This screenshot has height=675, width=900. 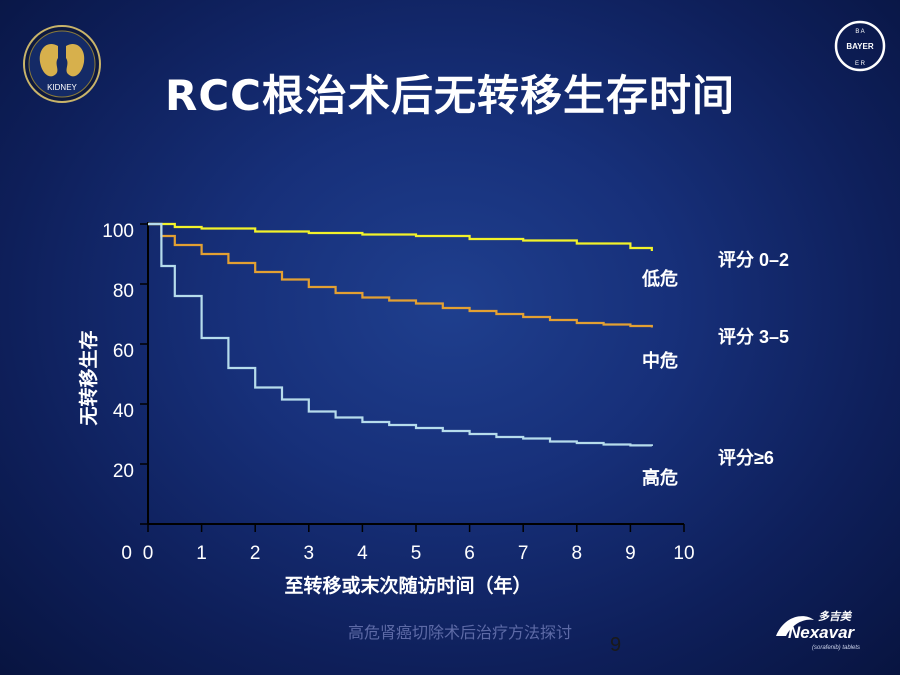 What do you see at coordinates (859, 32) in the screenshot?
I see `svg-text: B A` at bounding box center [859, 32].